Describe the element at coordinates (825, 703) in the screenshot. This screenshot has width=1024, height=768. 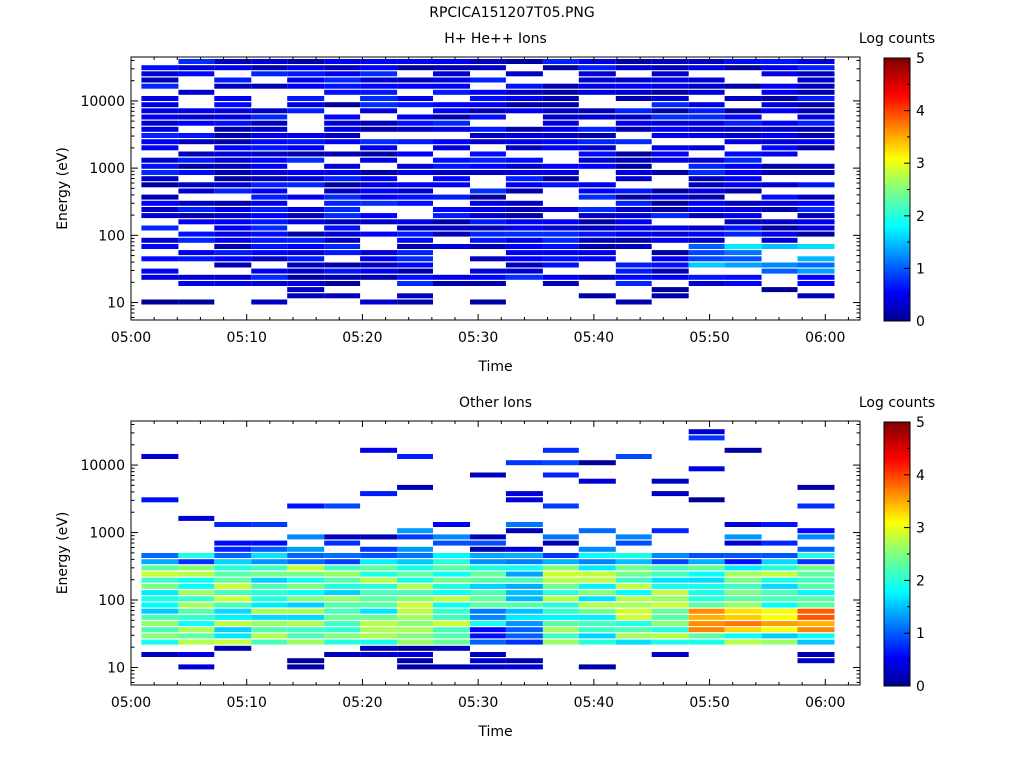
I see `x-tick-label: 06:00` at that location.